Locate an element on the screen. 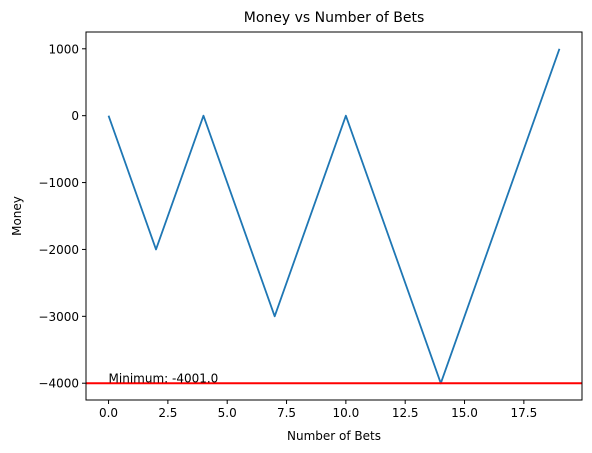  chart-title: Money vs Number of Bets is located at coordinates (334, 18).